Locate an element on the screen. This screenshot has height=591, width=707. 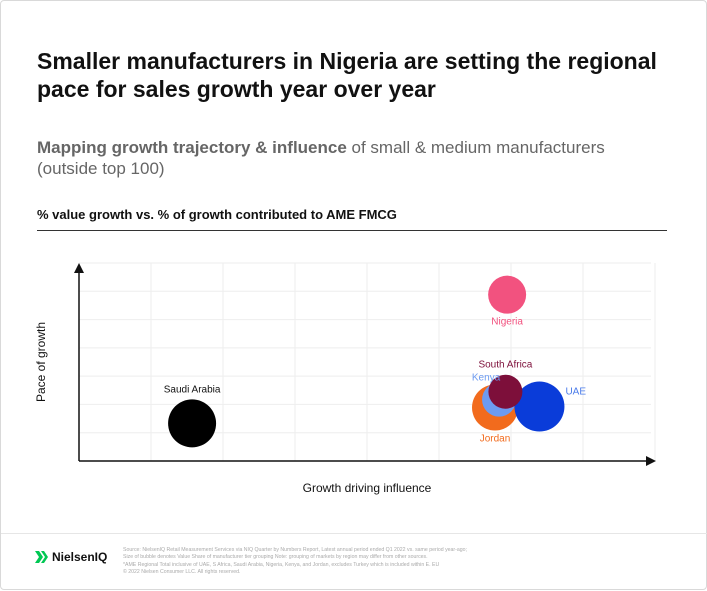
x-axis-arrow-icon is located at coordinates (651, 461).